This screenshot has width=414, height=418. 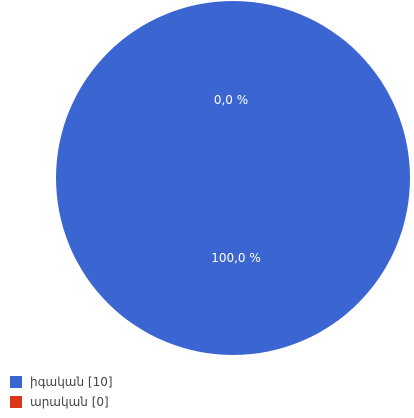 I want to click on legend-item-arakan: արական [0], so click(x=61, y=402).